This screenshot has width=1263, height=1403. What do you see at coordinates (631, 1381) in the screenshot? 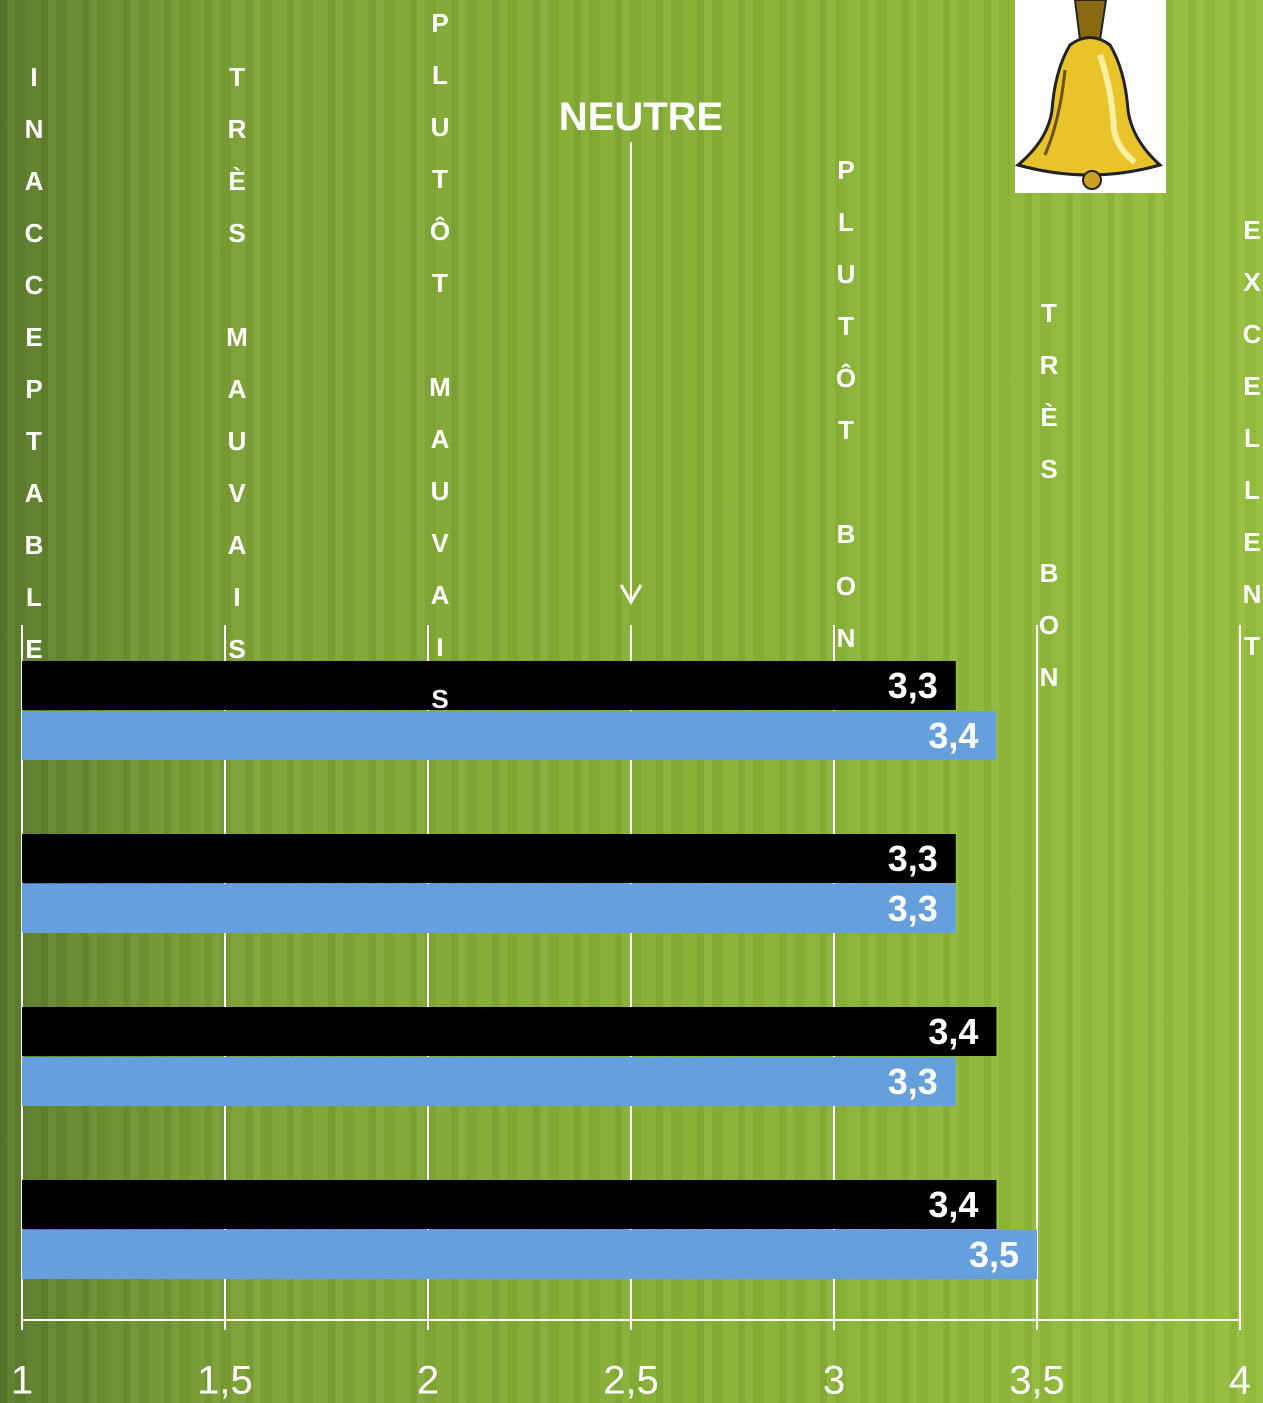
I see `x-tick-label: 2,5` at bounding box center [631, 1381].